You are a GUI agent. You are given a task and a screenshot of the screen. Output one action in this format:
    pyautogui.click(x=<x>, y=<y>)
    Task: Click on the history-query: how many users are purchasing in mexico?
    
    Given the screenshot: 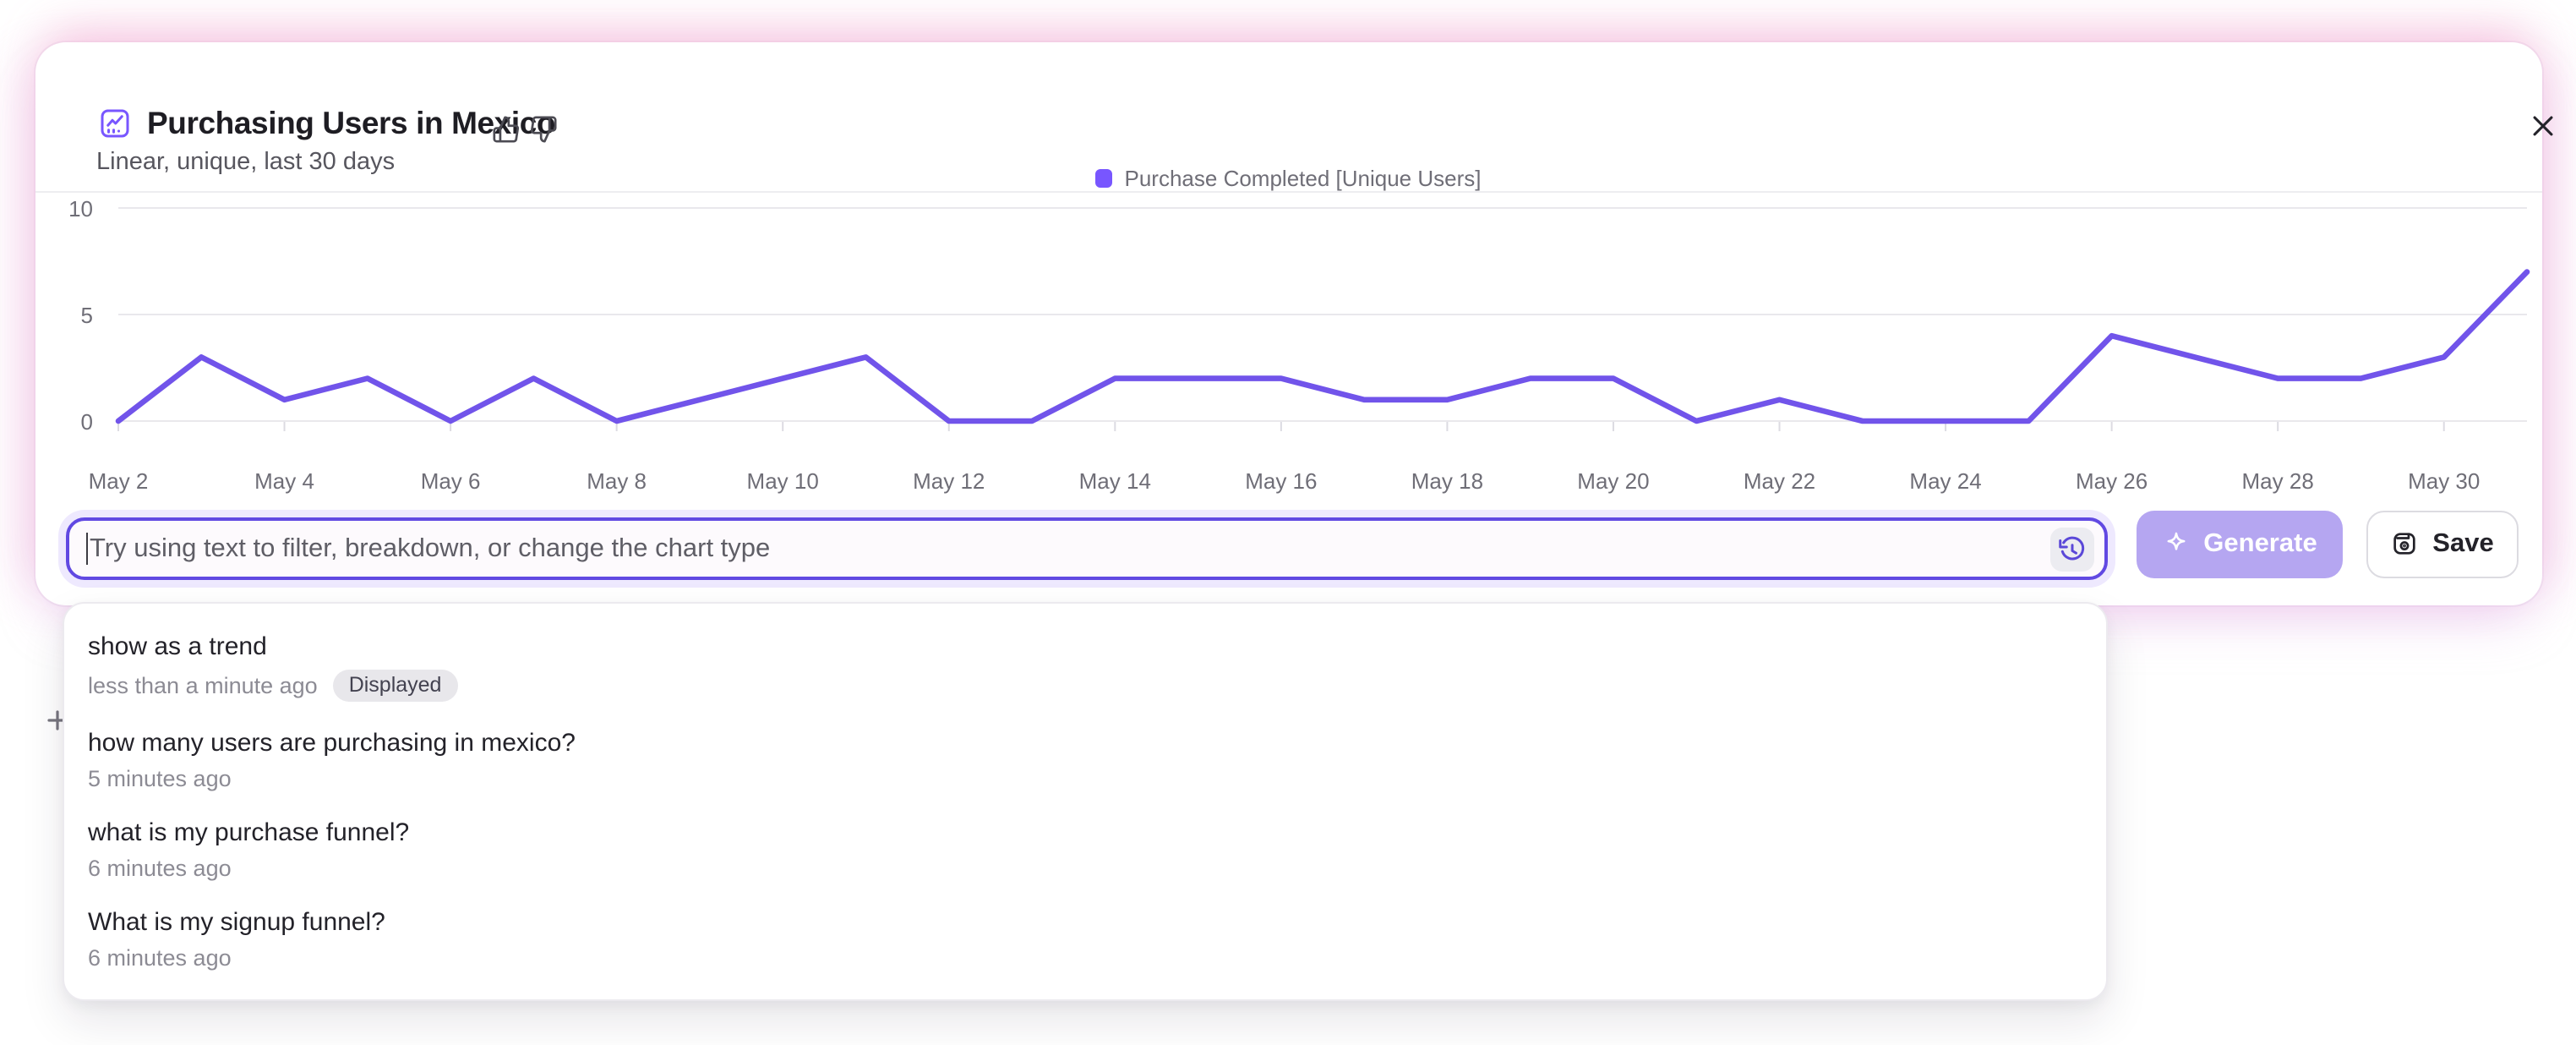 What is the action you would take?
    pyautogui.click(x=332, y=742)
    